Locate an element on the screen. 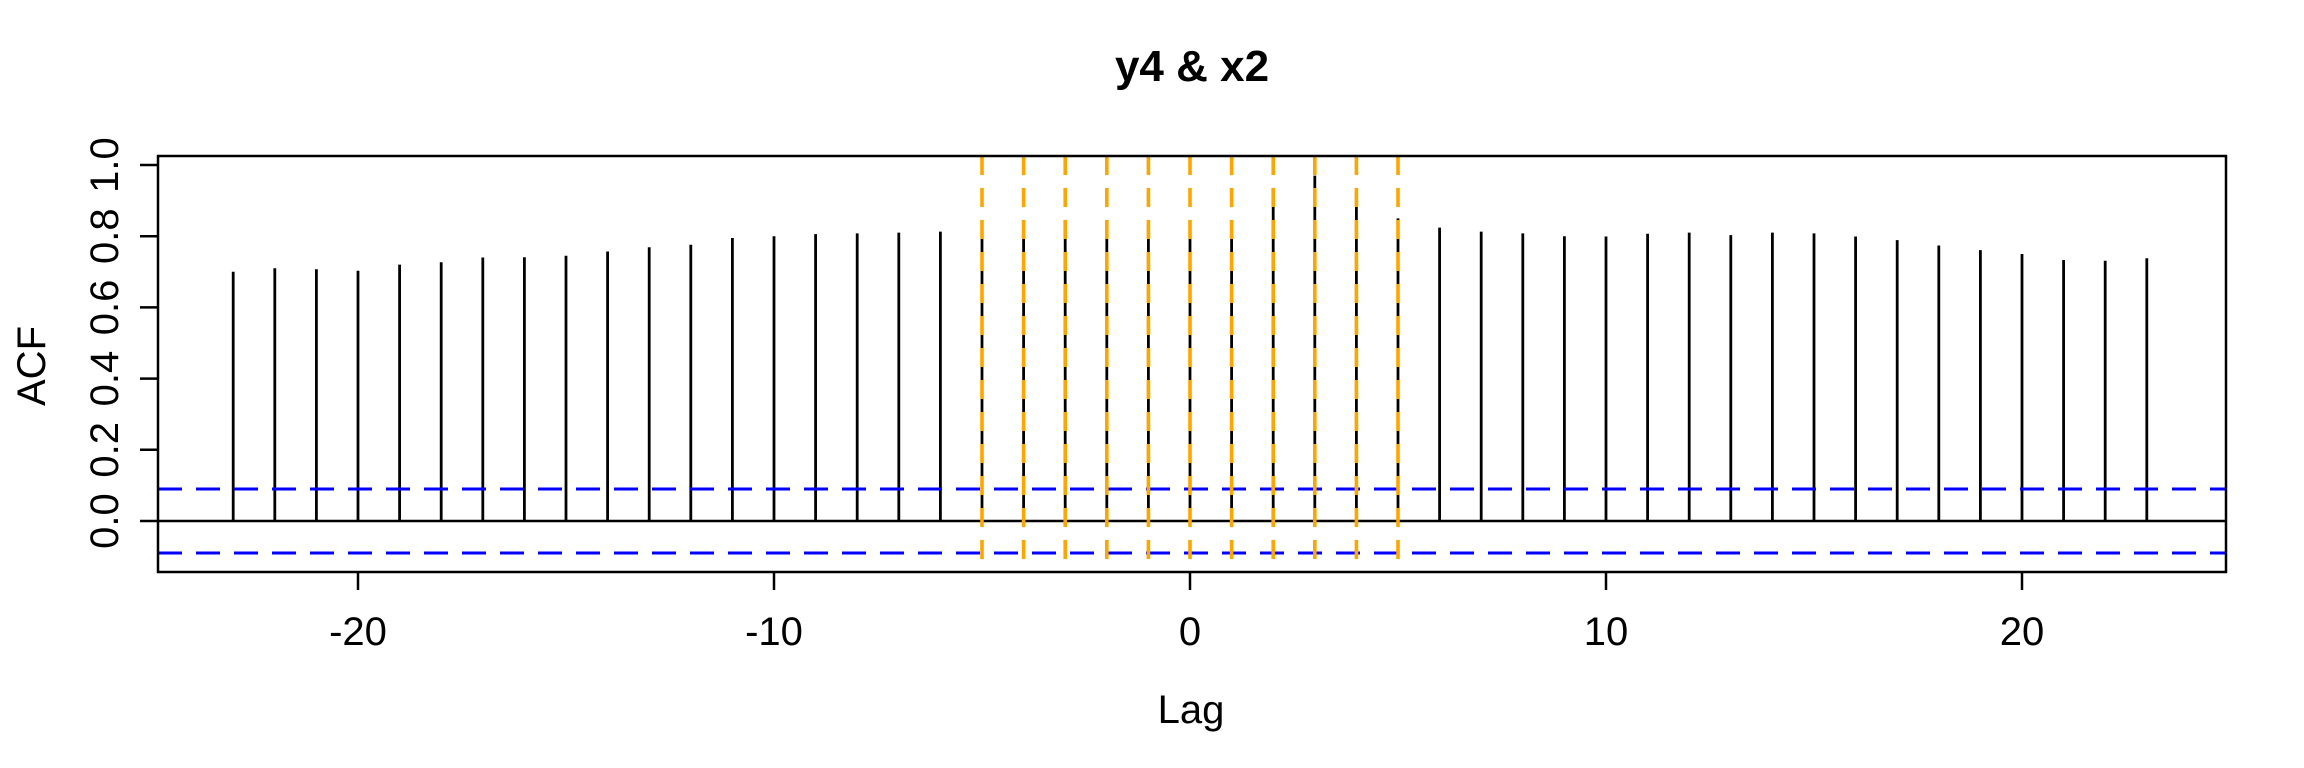 The image size is (2304, 768). x-axis-ticks: -20 -10 0 10 20 is located at coordinates (1186, 613).